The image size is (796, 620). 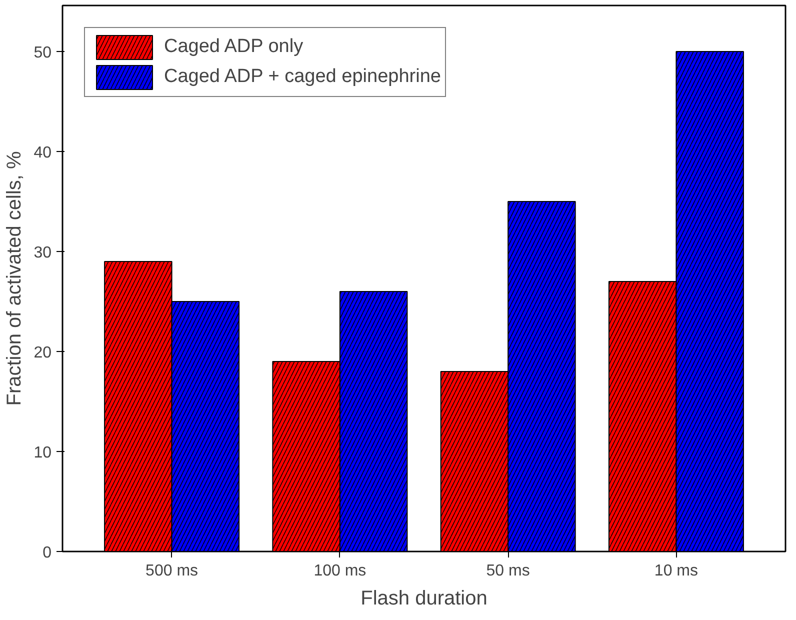 What do you see at coordinates (302, 77) in the screenshot?
I see `legend-label: Caged ADP + caged epinephrine` at bounding box center [302, 77].